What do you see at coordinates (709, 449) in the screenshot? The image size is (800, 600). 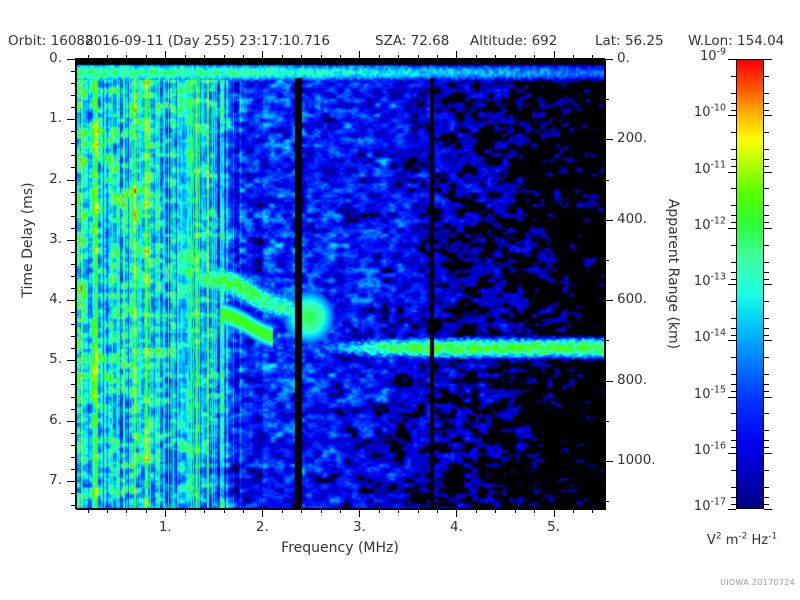 I see `colorbar-tick-label: 10-16` at bounding box center [709, 449].